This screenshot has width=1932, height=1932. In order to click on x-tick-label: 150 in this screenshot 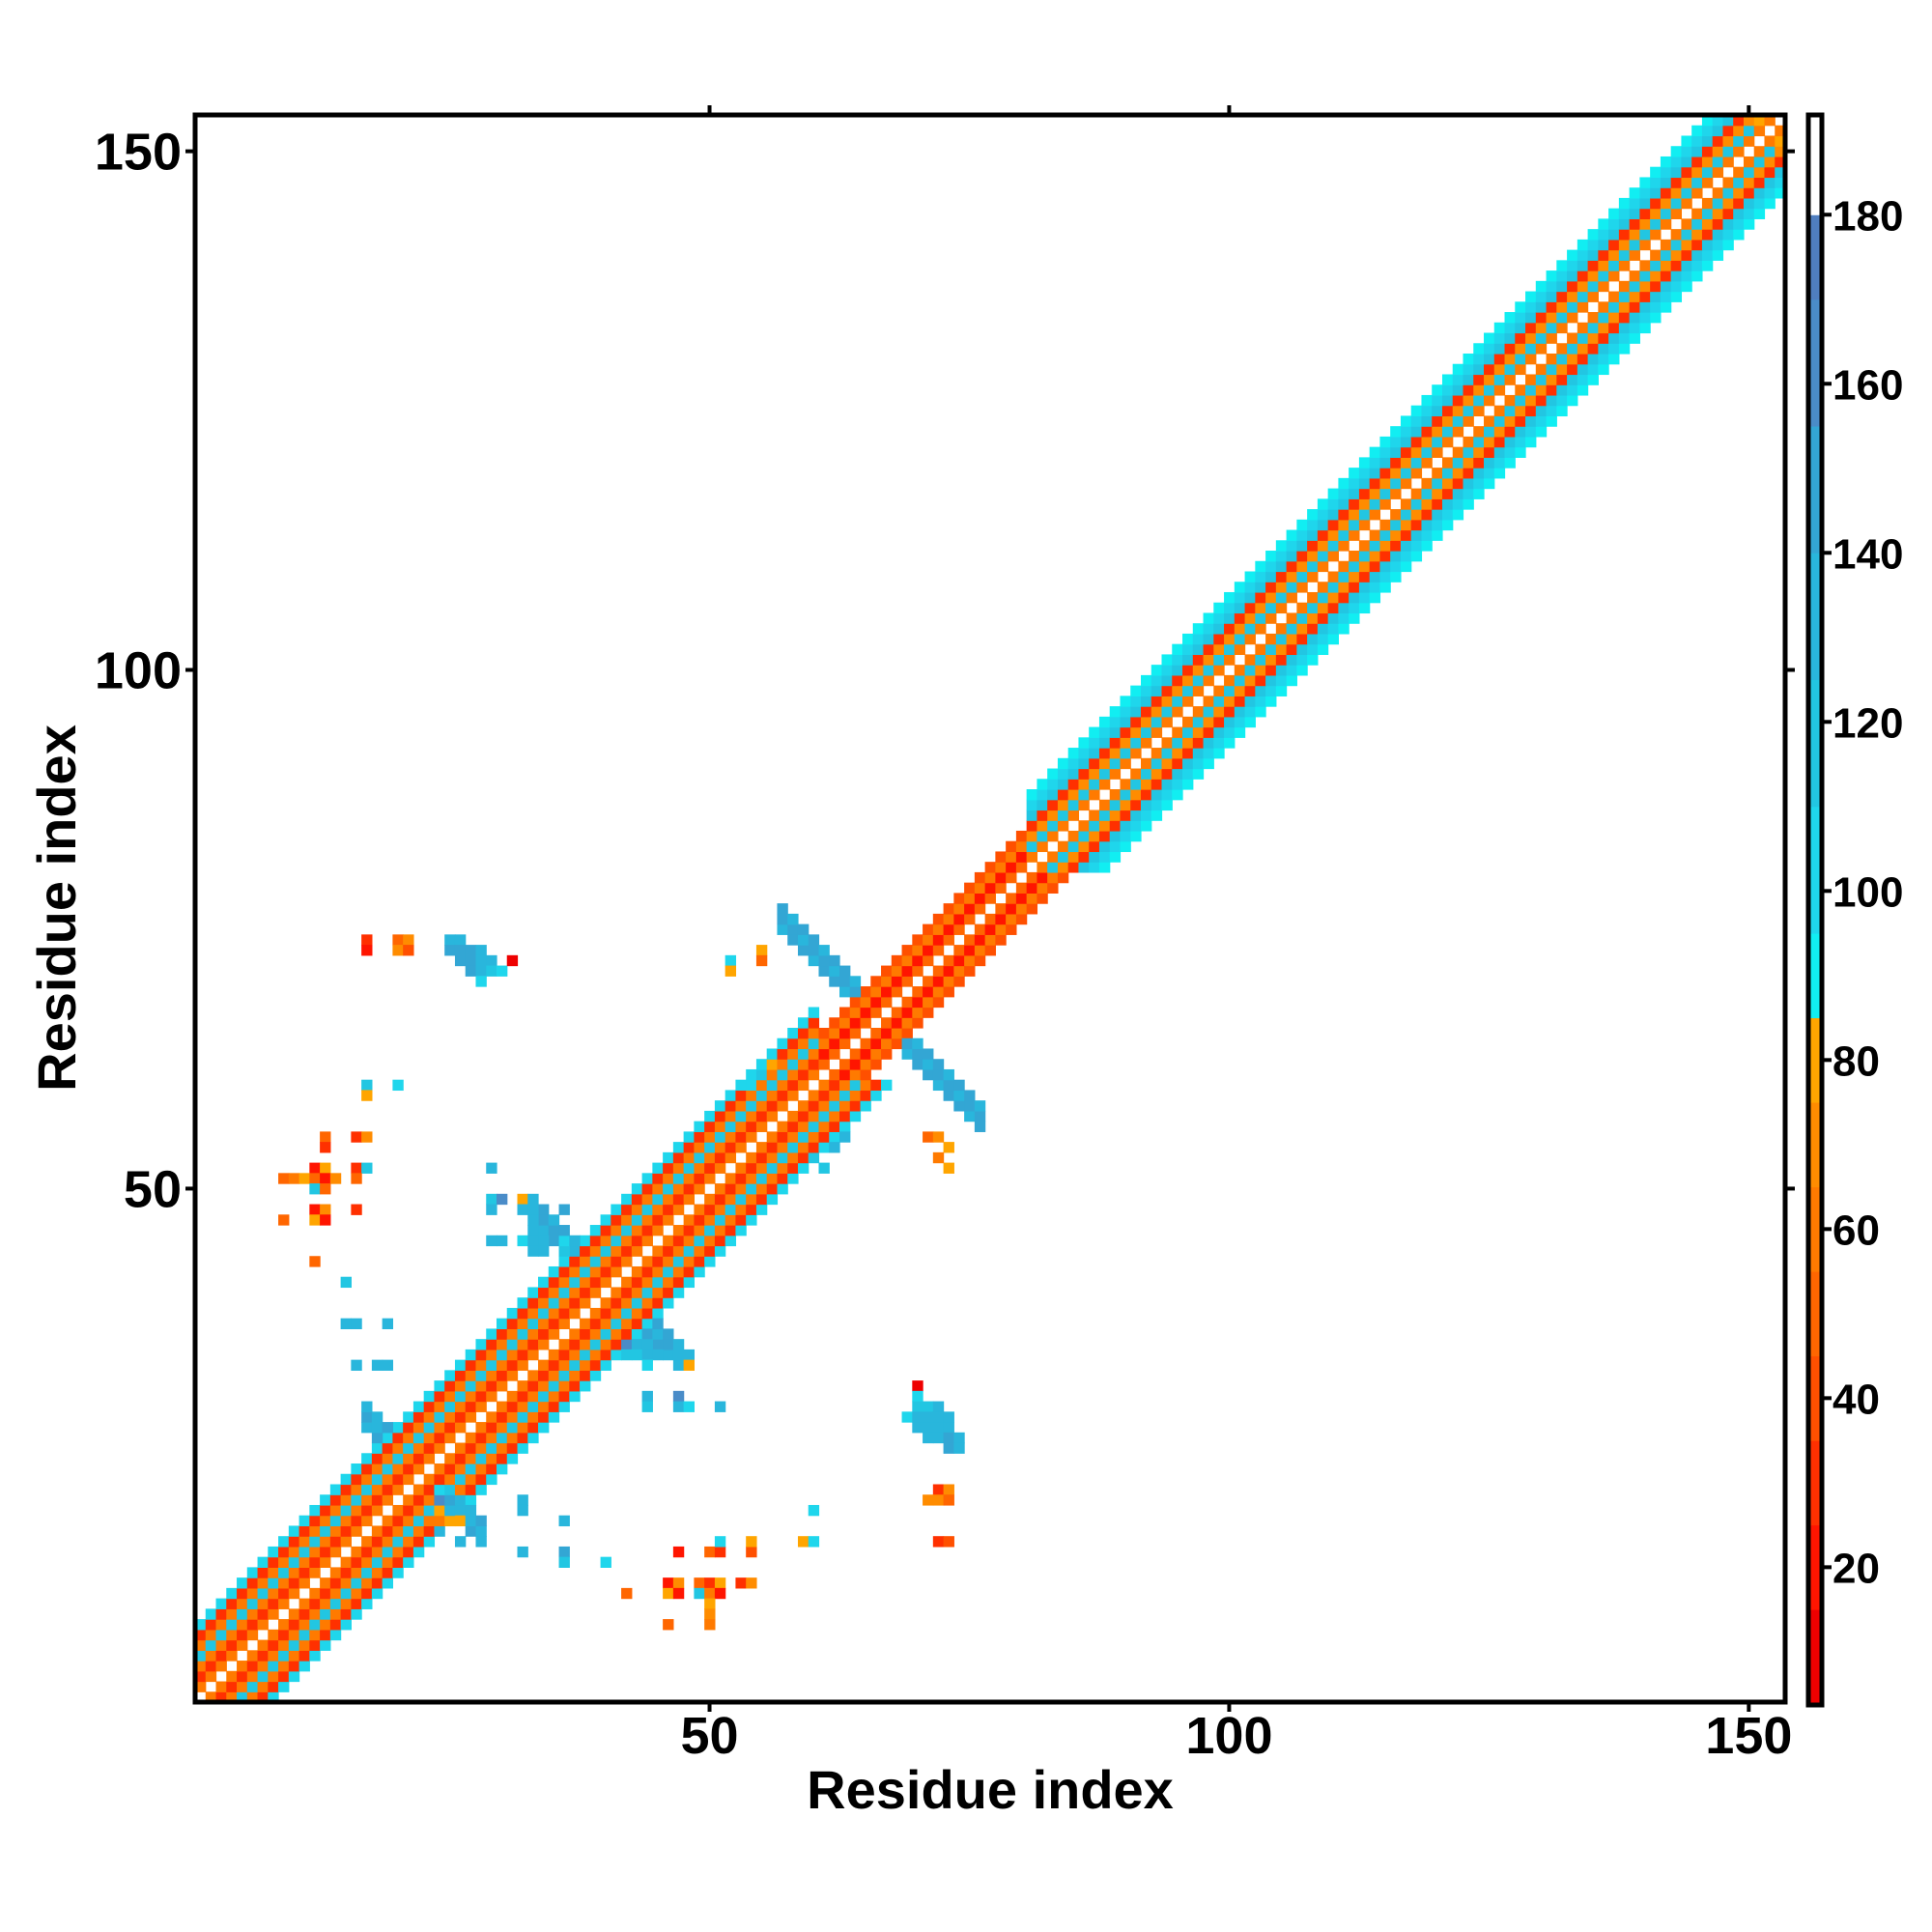, I will do `click(1748, 1736)`.